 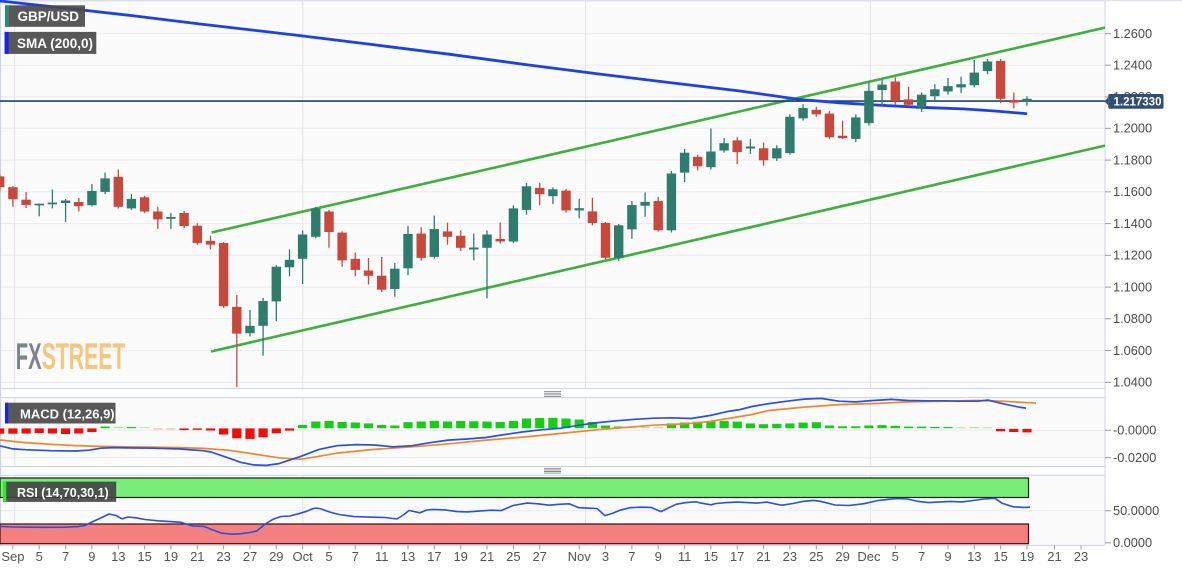 I want to click on svg-text: SMA (200,0), so click(x=55, y=43).